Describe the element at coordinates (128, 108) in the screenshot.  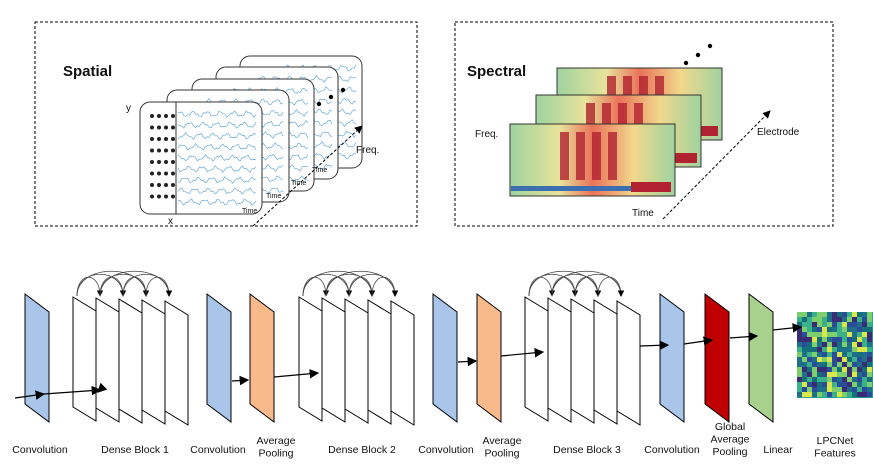
I see `spatial-y-axis-label: y` at that location.